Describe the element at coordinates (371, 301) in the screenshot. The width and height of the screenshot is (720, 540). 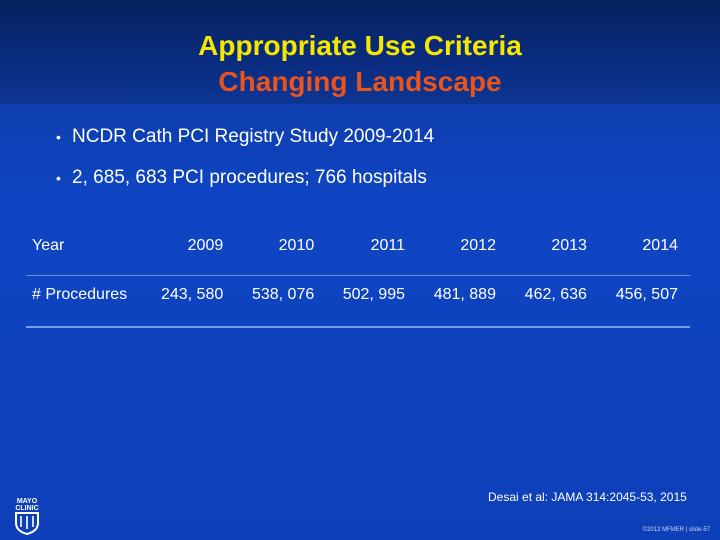
I see `table-cell: 502, 995` at that location.